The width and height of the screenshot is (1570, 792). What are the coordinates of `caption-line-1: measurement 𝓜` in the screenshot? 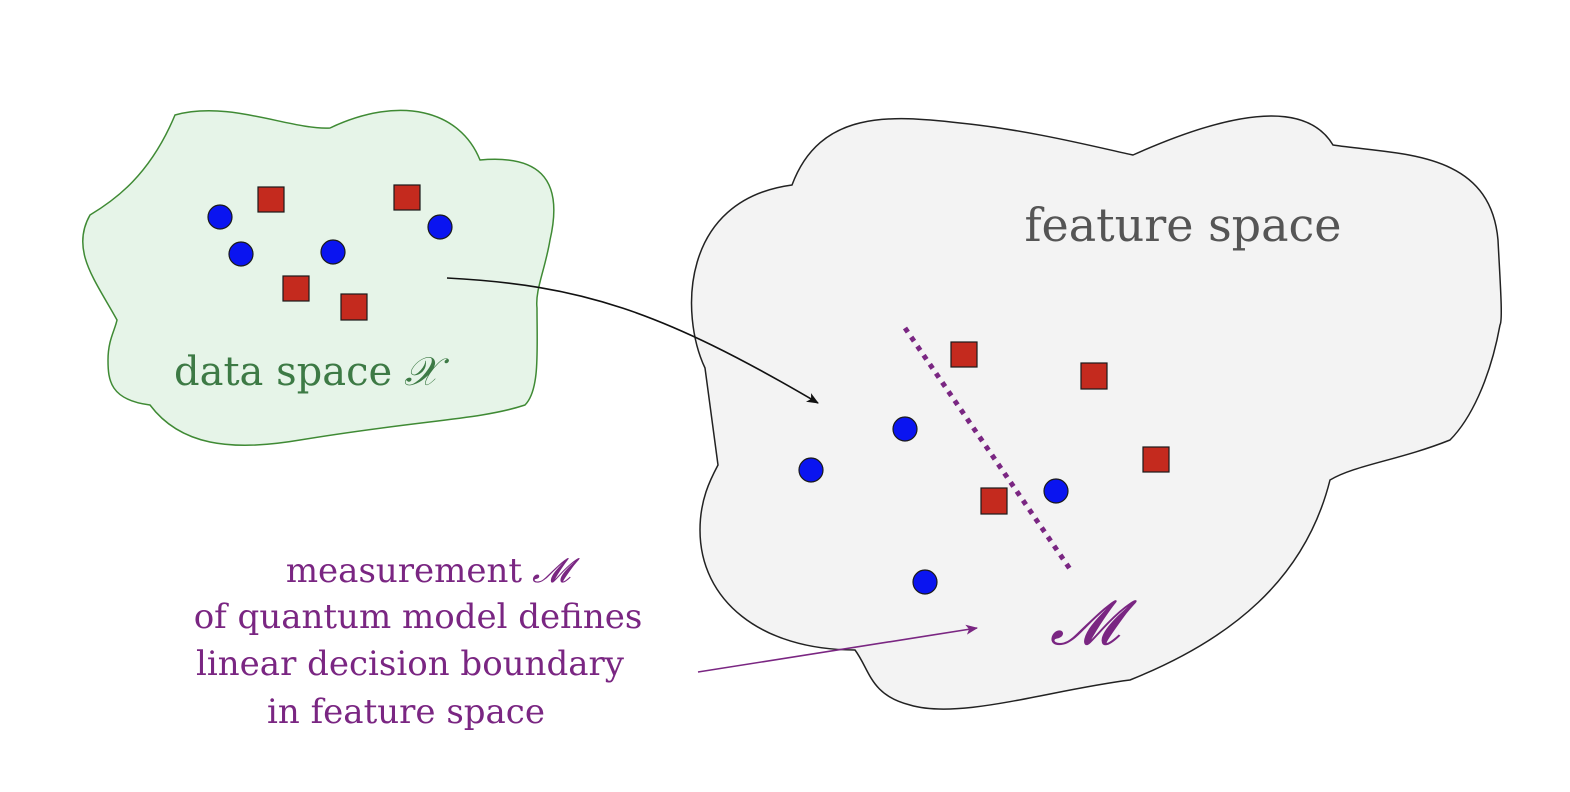 It's located at (433, 571).